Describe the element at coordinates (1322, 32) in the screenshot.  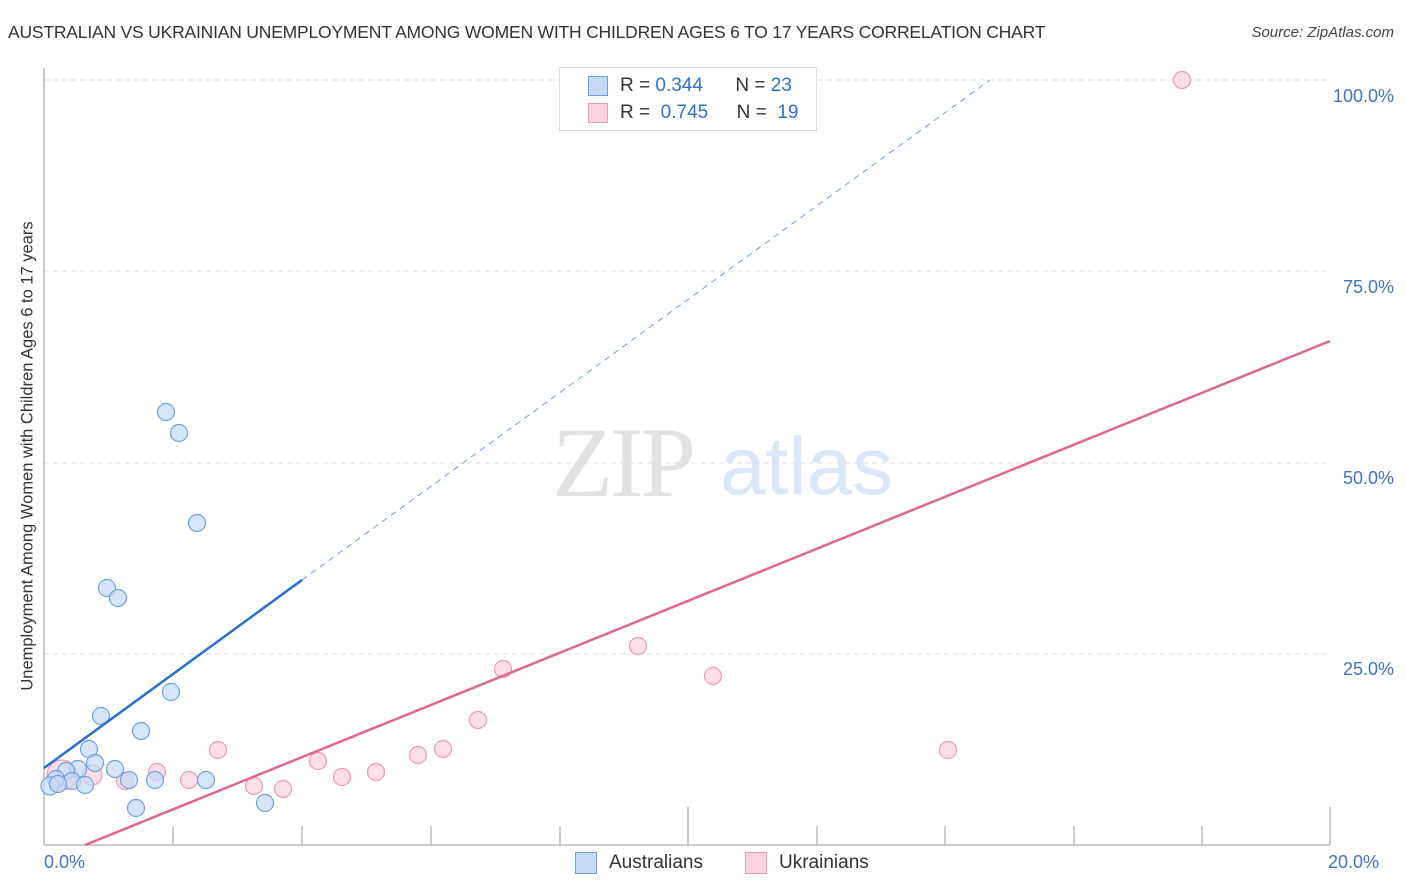
I see `source-label: Source: ZipAtlas.com` at that location.